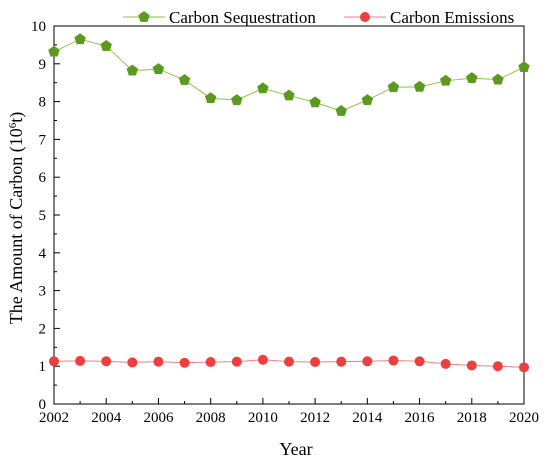 Image resolution: width=550 pixels, height=462 pixels. I want to click on legend-label: Carbon Sequestration, so click(242, 17).